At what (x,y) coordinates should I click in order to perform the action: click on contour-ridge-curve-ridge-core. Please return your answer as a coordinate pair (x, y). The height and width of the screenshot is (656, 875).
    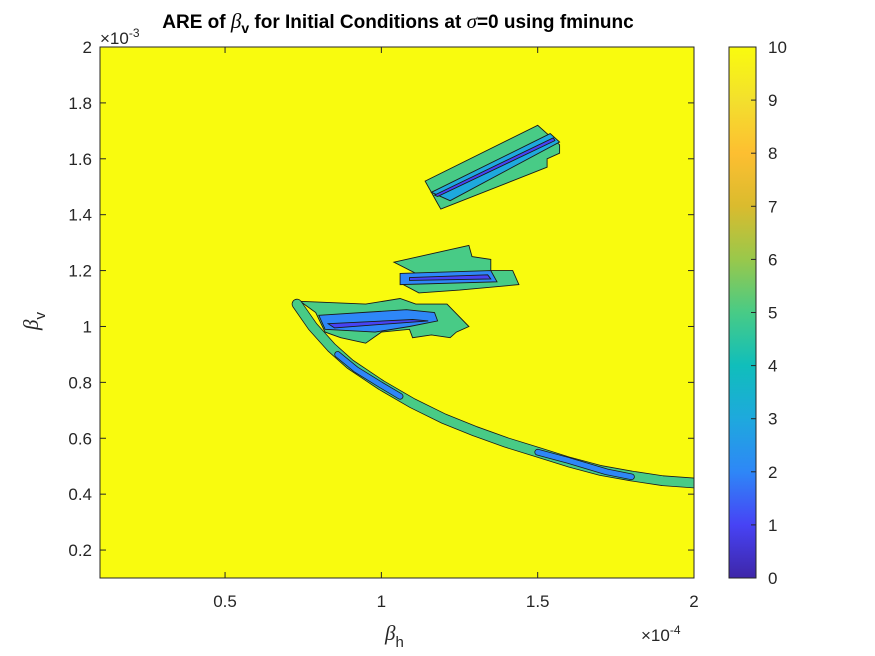
    Looking at the image, I should click on (369, 375).